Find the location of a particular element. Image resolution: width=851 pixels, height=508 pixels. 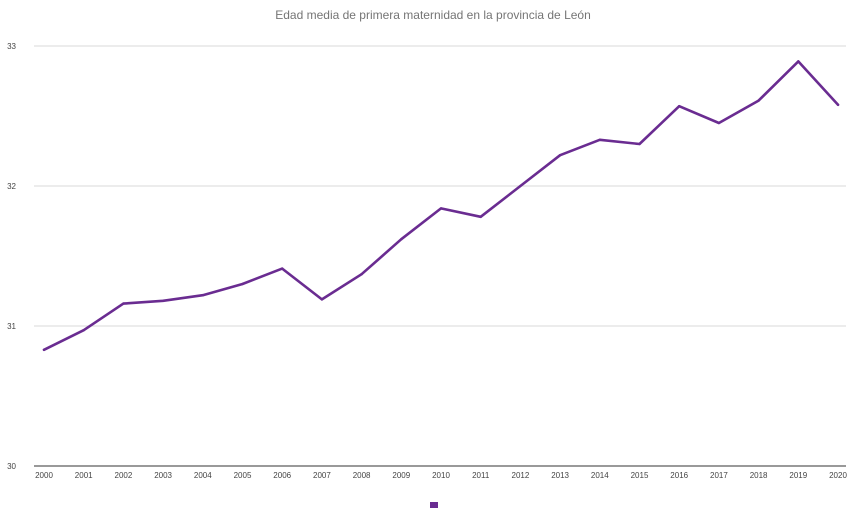

data-point-2000 is located at coordinates (44, 349).